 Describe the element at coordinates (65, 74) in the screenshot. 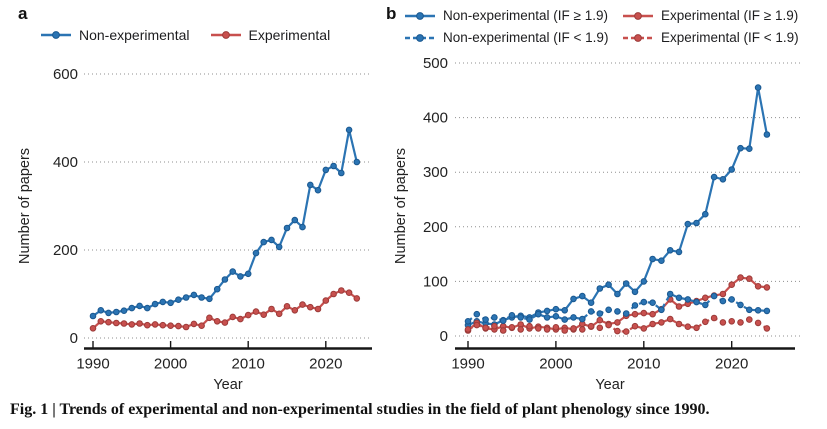

I see `y-tick-label: 600` at that location.